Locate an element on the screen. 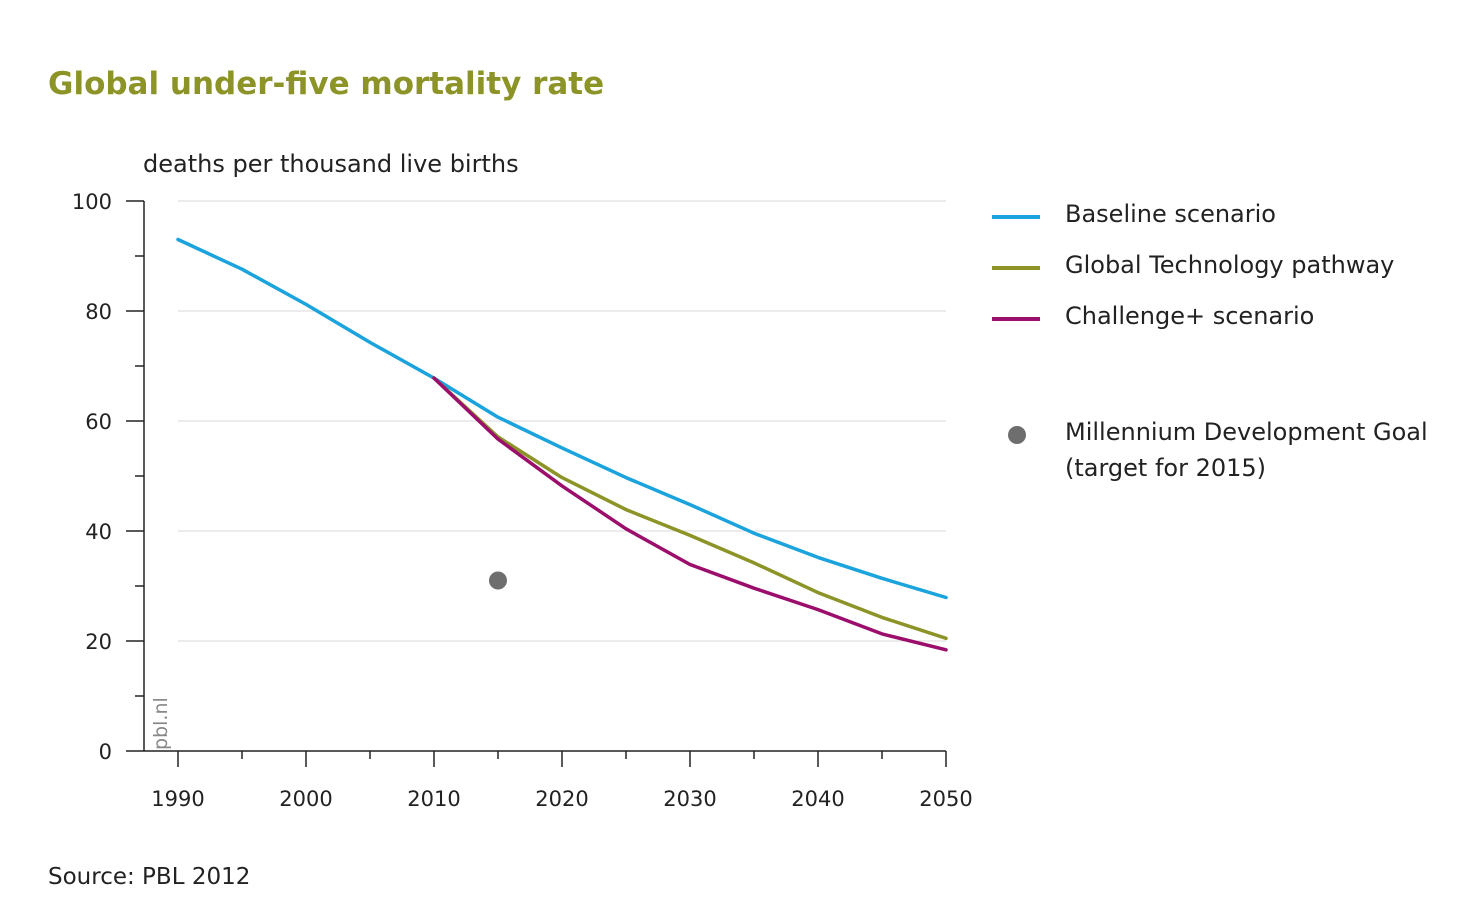 The image size is (1467, 904). y-tick-label-40: 40 is located at coordinates (98, 532).